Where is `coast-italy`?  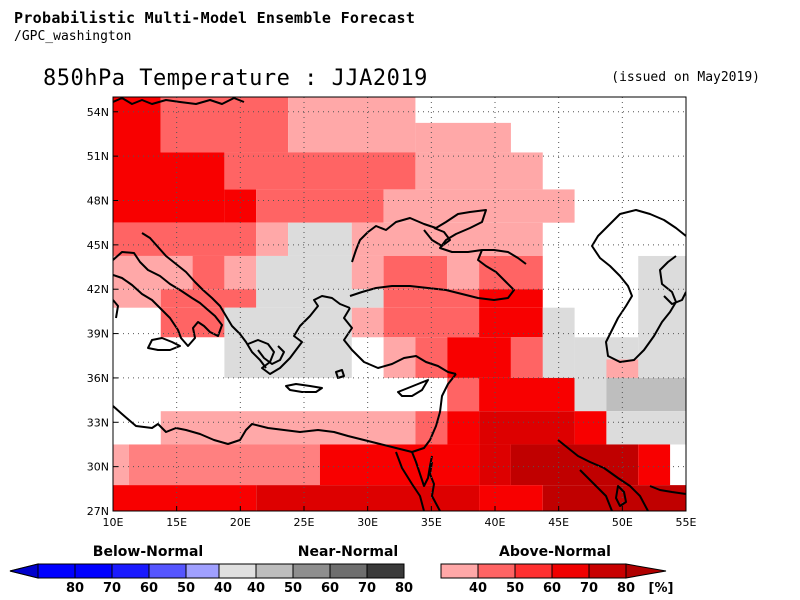 coast-italy is located at coordinates (168, 299).